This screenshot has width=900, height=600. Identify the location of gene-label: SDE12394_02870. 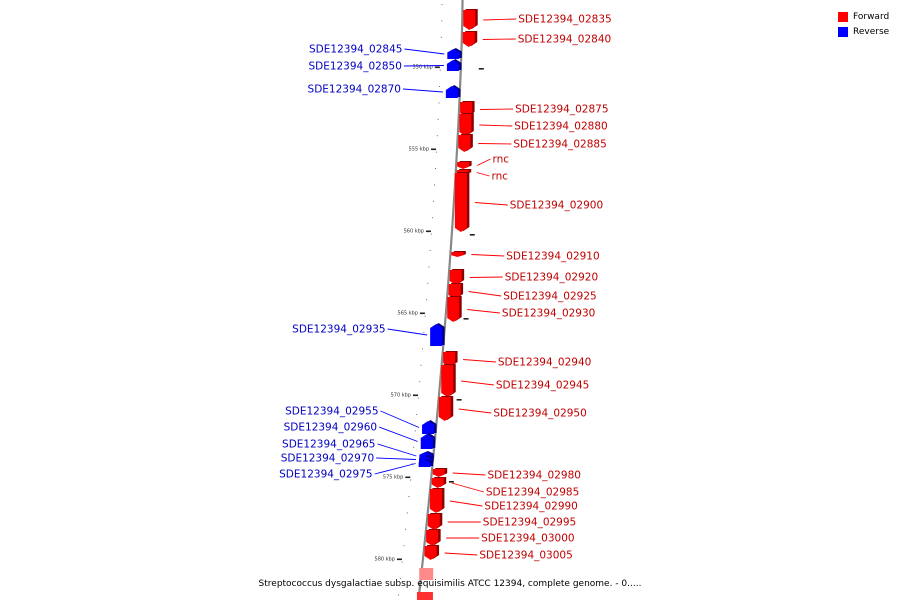
(354, 90).